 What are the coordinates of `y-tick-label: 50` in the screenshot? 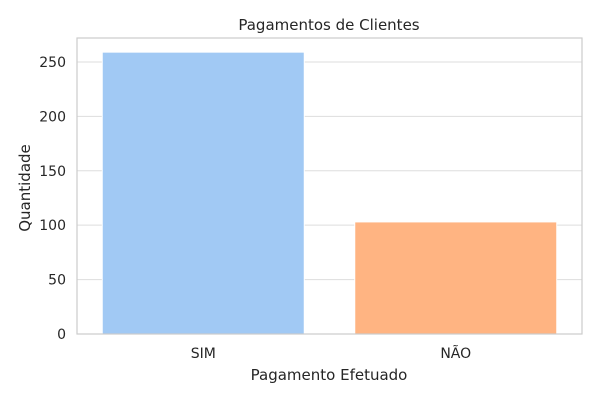 It's located at (57, 281).